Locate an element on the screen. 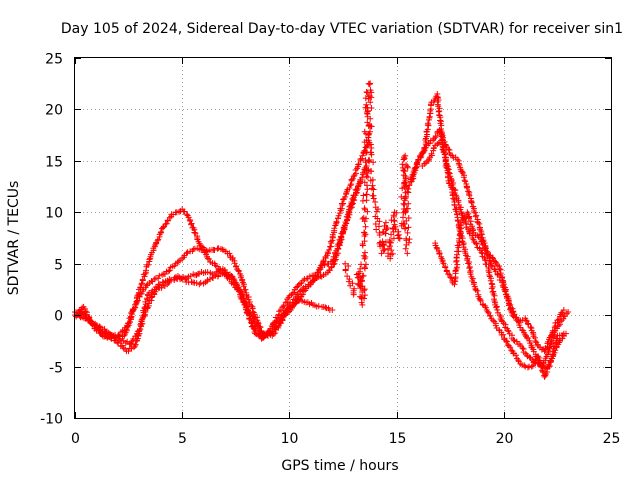  y-tick-label: -10 is located at coordinates (51, 420).